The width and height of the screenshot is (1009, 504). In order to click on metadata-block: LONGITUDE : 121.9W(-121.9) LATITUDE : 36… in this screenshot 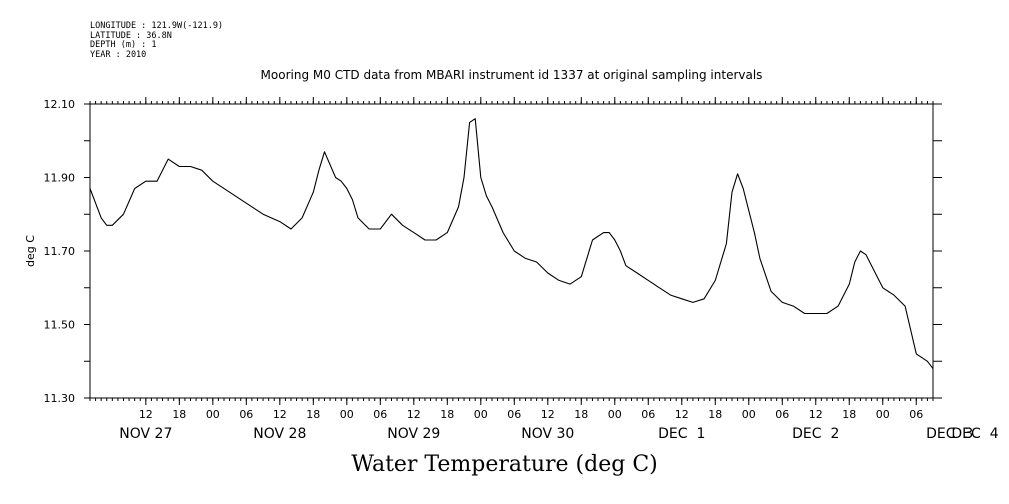, I will do `click(157, 40)`.